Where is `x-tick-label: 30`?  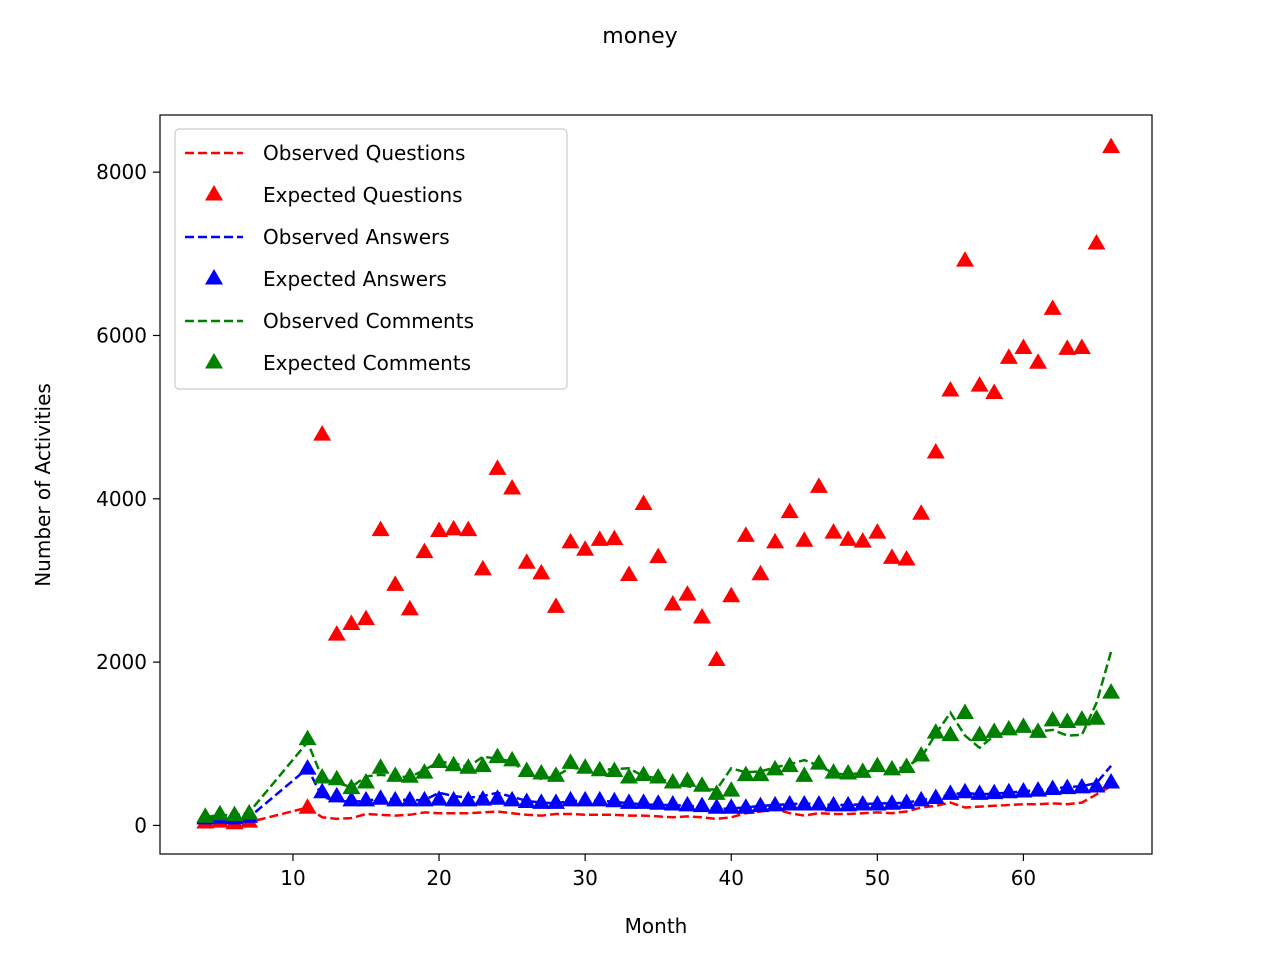 x-tick-label: 30 is located at coordinates (584, 878).